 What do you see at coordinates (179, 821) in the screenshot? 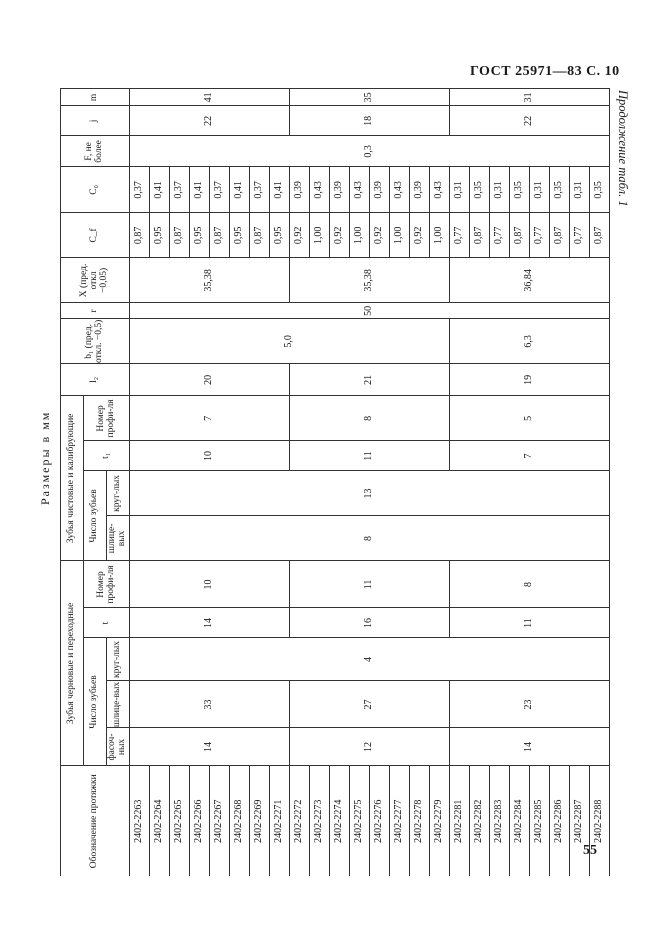
I see `designation-cell: 2402-2265` at bounding box center [179, 821].